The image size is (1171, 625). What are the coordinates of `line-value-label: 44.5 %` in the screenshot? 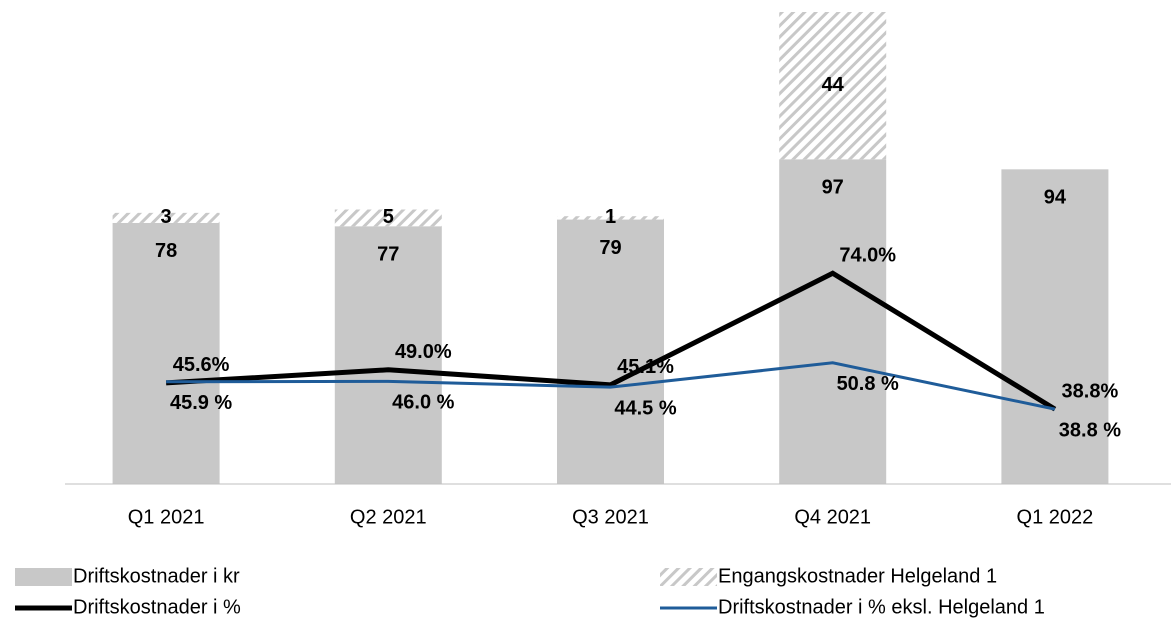 It's located at (645, 408).